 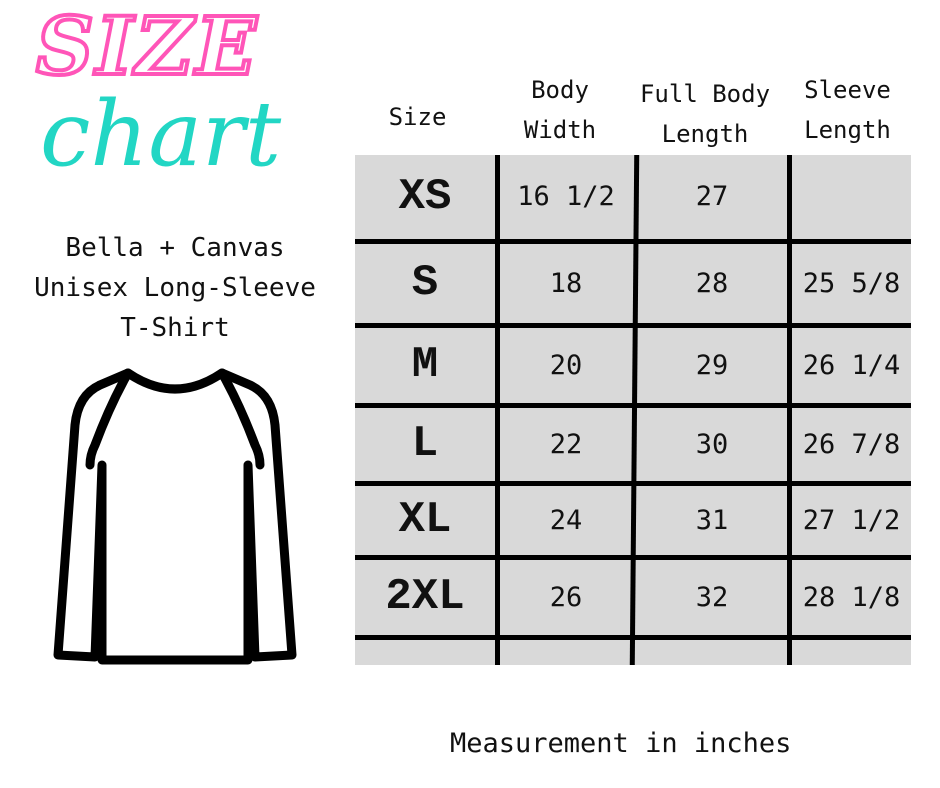 I want to click on product-brand: Bella + Canvas, so click(x=175, y=248).